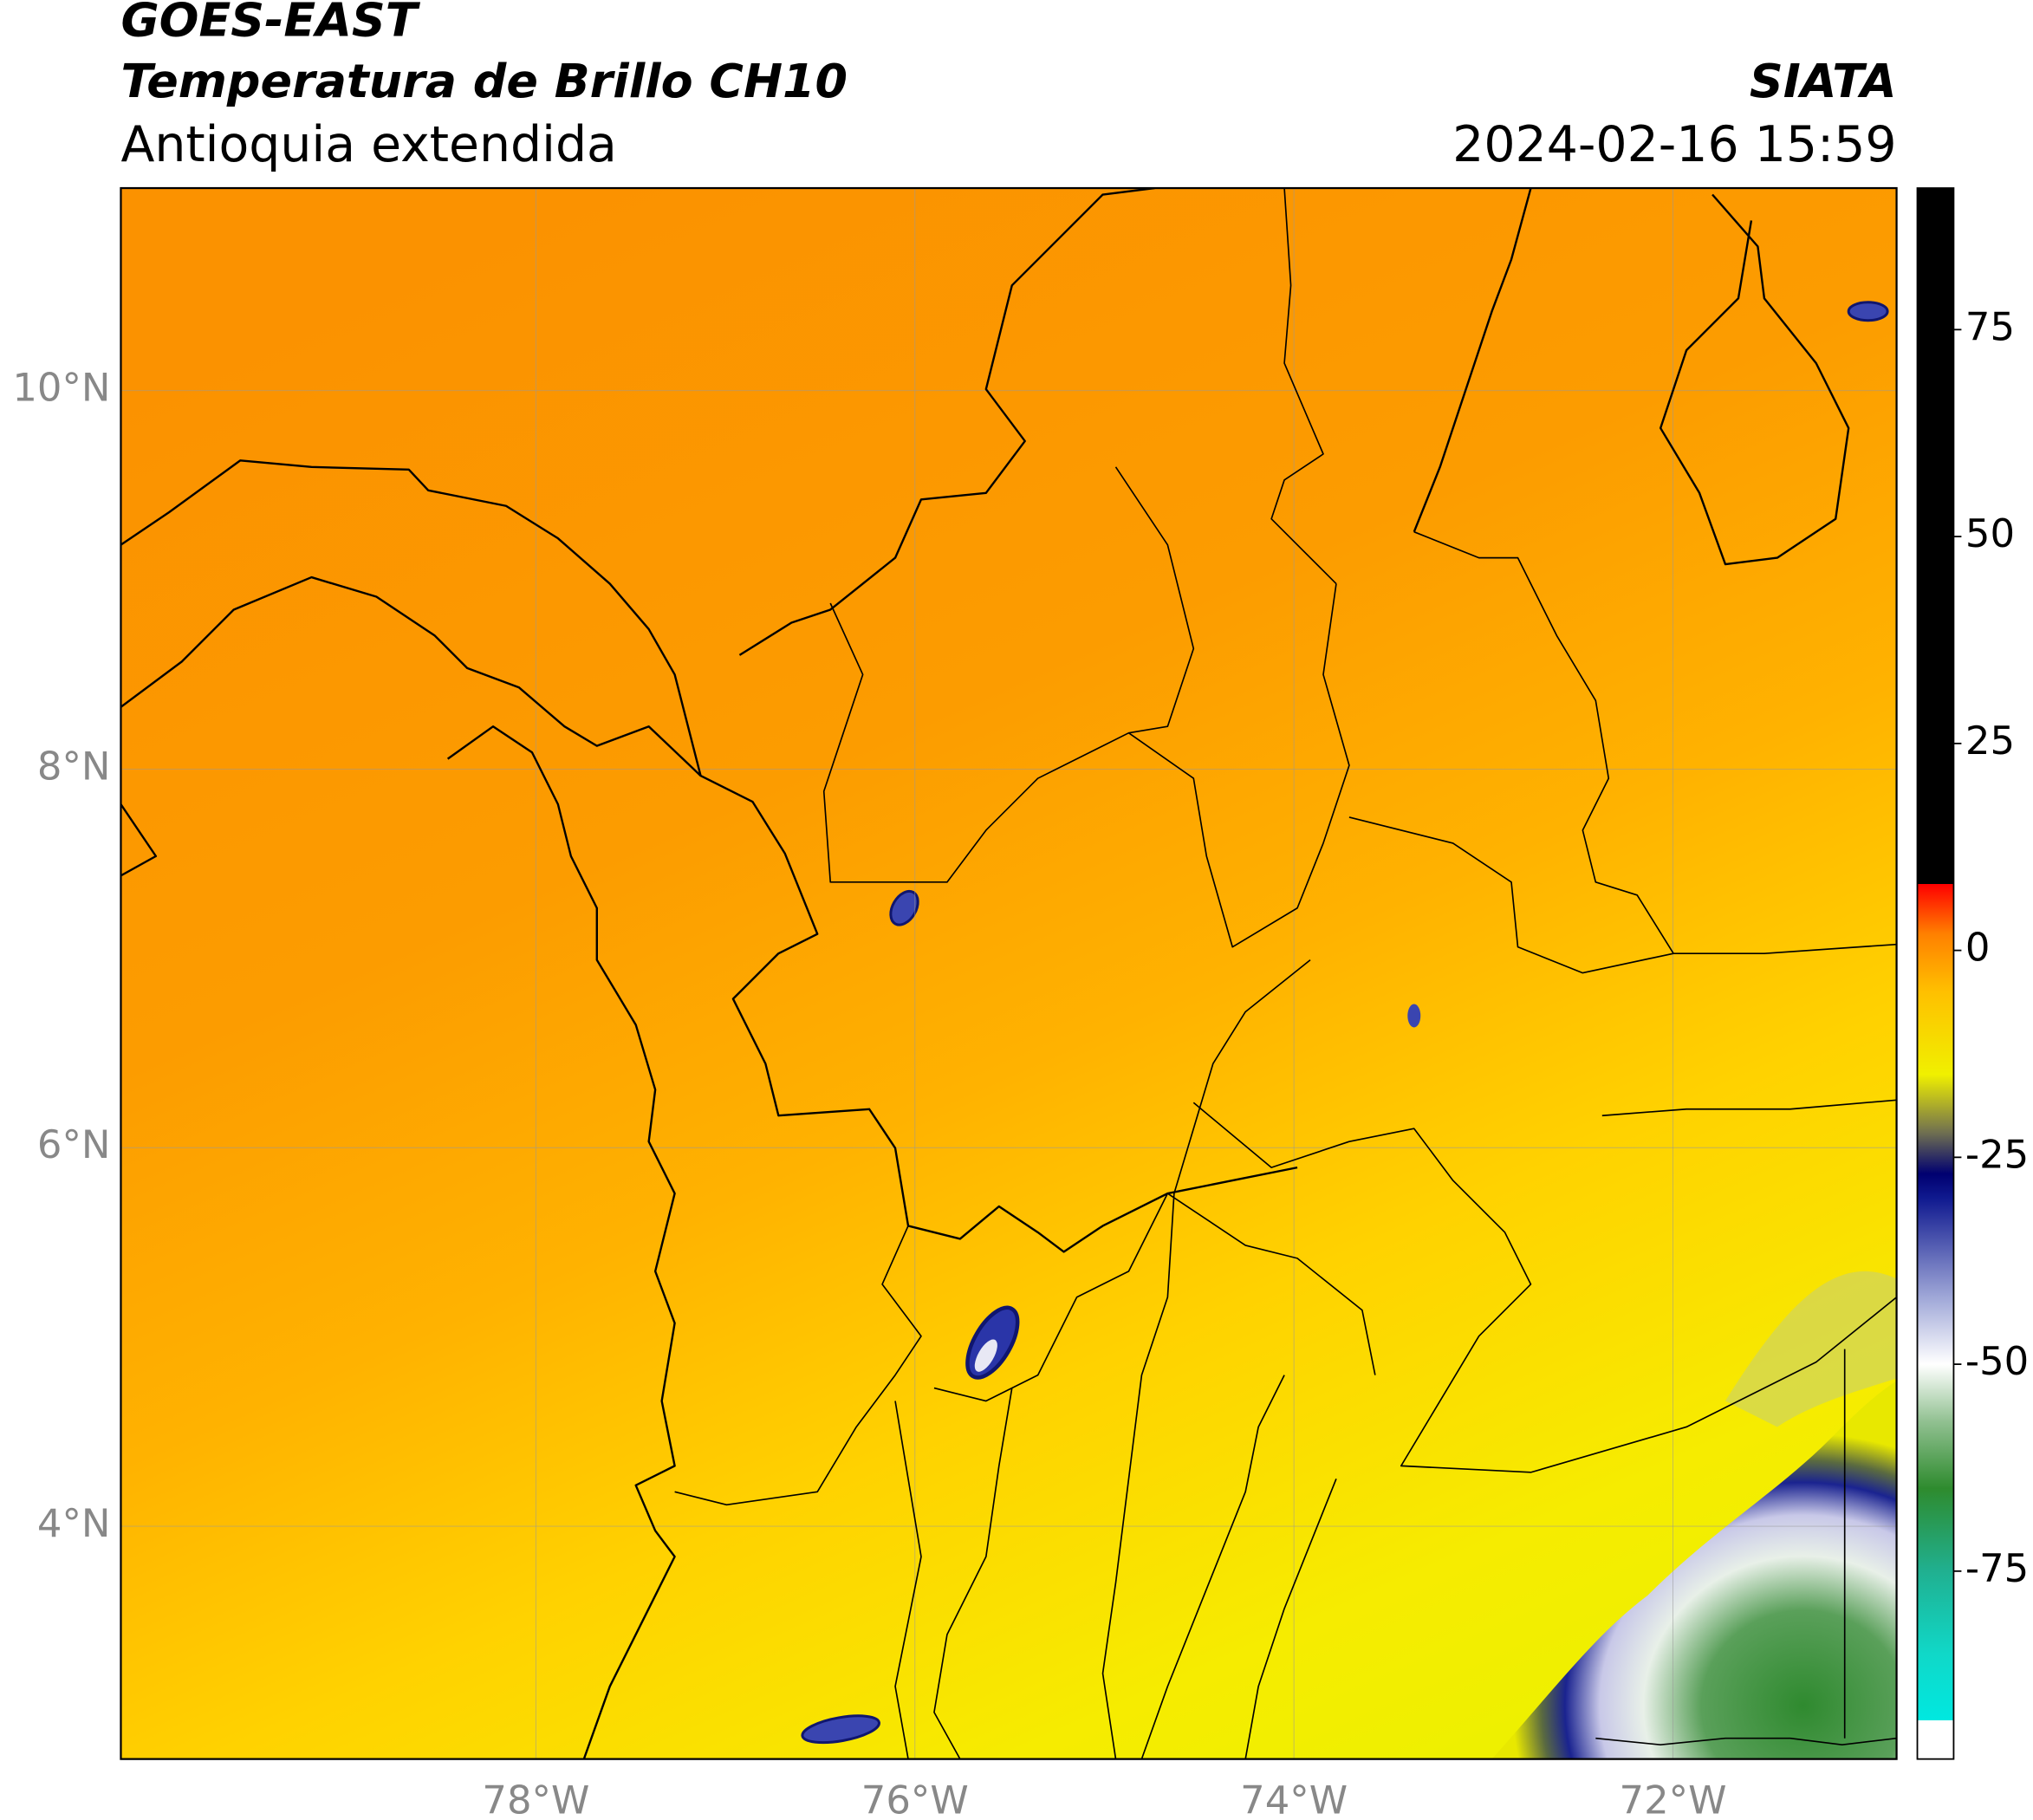  I want to click on datetime-label: 2024-02-16 15:59, so click(1674, 144).